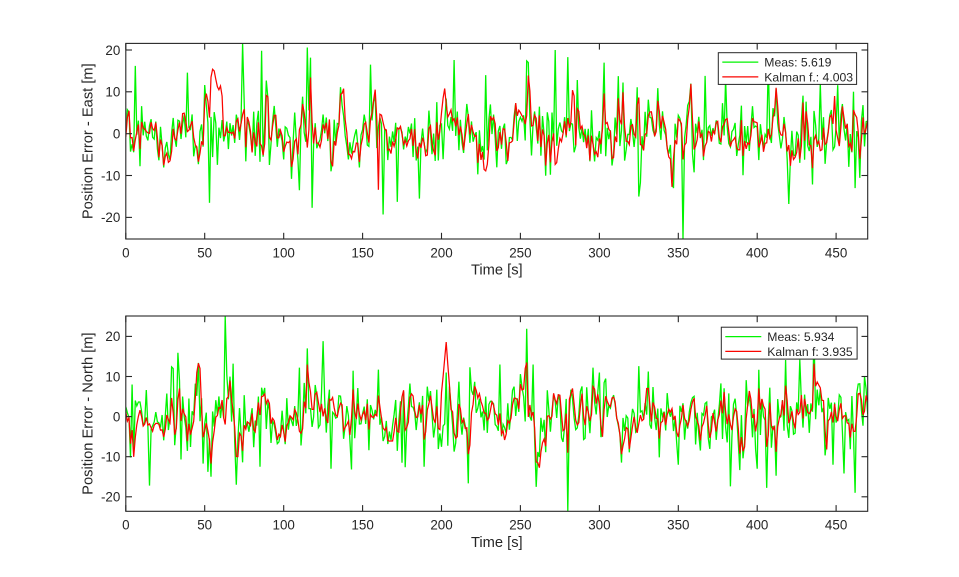 This screenshot has height=577, width=959. I want to click on svg-text: Position Error - North [m], so click(89, 413).